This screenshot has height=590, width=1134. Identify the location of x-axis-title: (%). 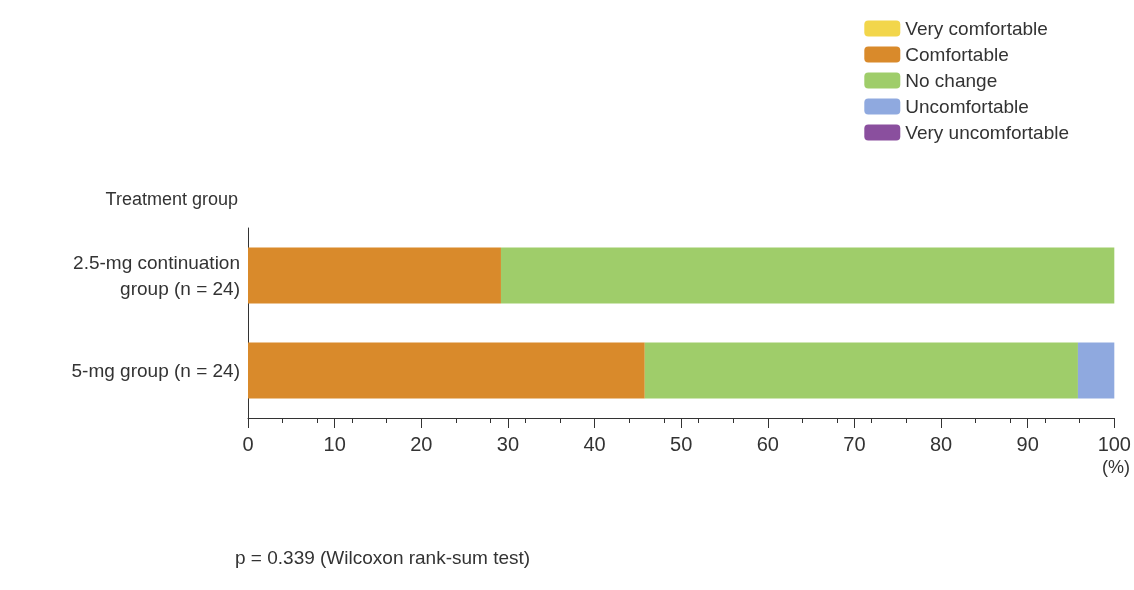
(1116, 467).